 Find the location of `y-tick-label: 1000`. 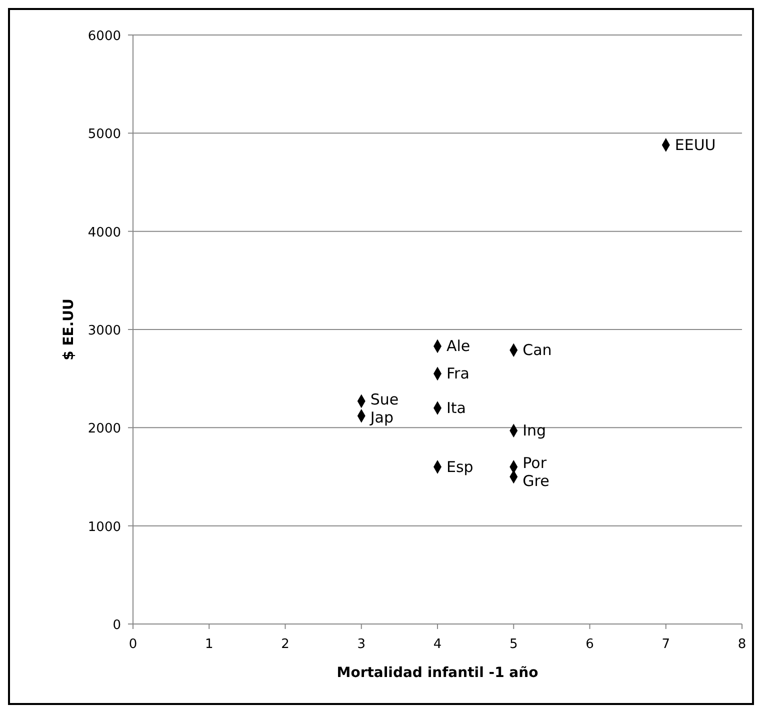

y-tick-label: 1000 is located at coordinates (104, 527).